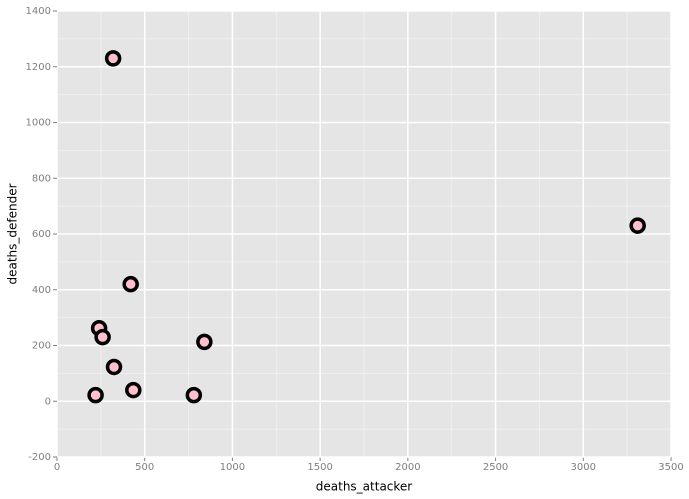  Describe the element at coordinates (39, 457) in the screenshot. I see `y-tick-label: -200` at that location.